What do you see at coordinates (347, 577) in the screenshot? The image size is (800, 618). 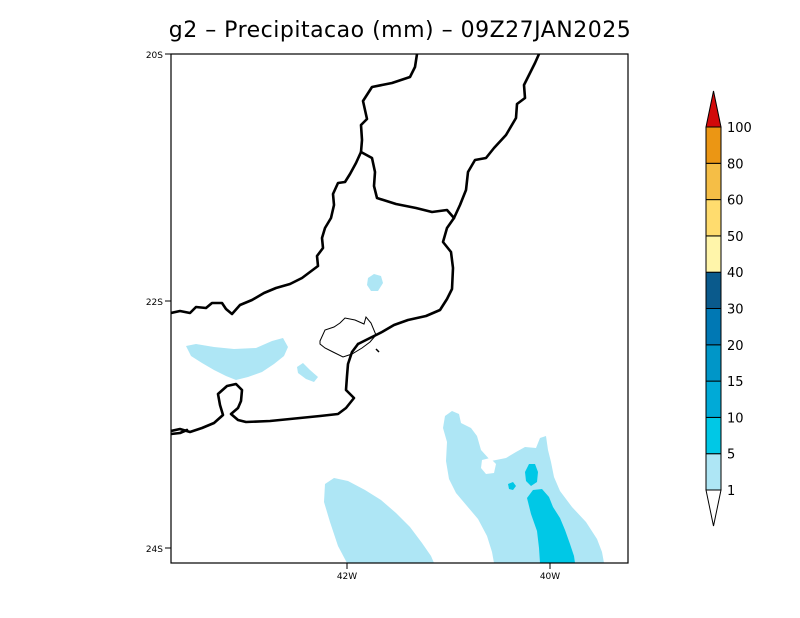 I see `lon-label-42w: 42W` at bounding box center [347, 577].